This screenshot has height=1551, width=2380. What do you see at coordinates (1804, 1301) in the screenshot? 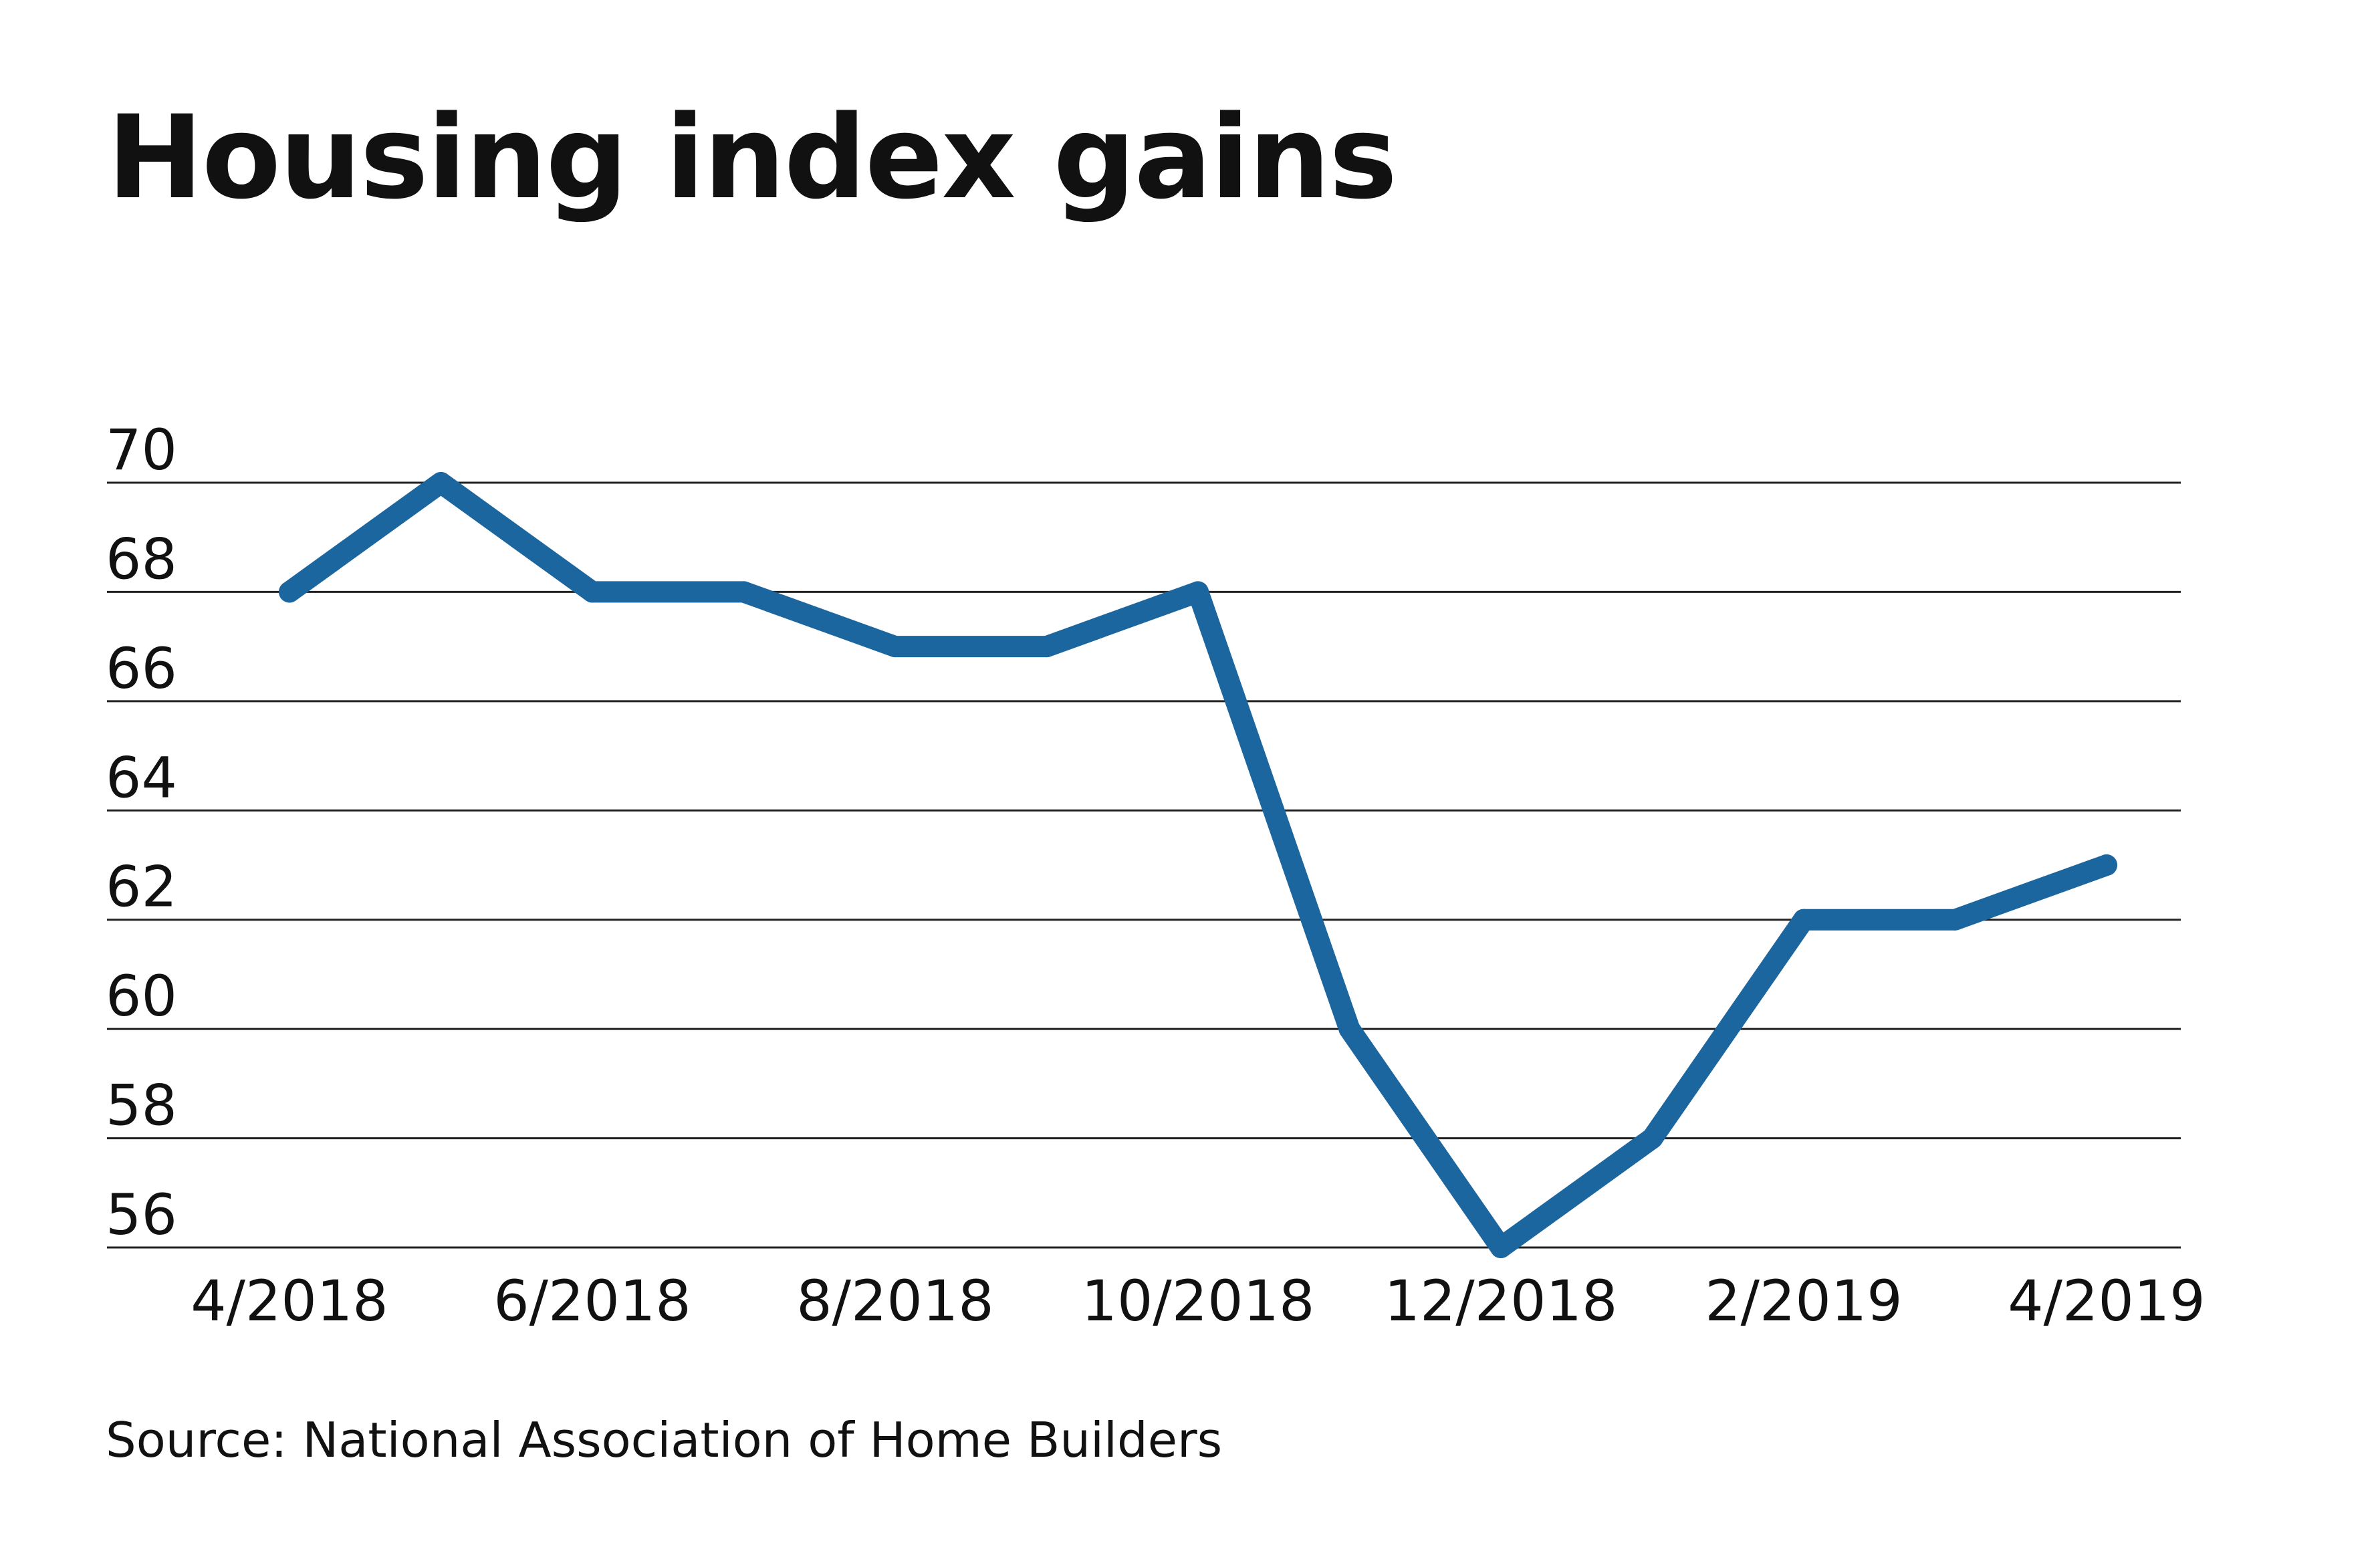
I see `x-tick-label: 2/2019` at bounding box center [1804, 1301].